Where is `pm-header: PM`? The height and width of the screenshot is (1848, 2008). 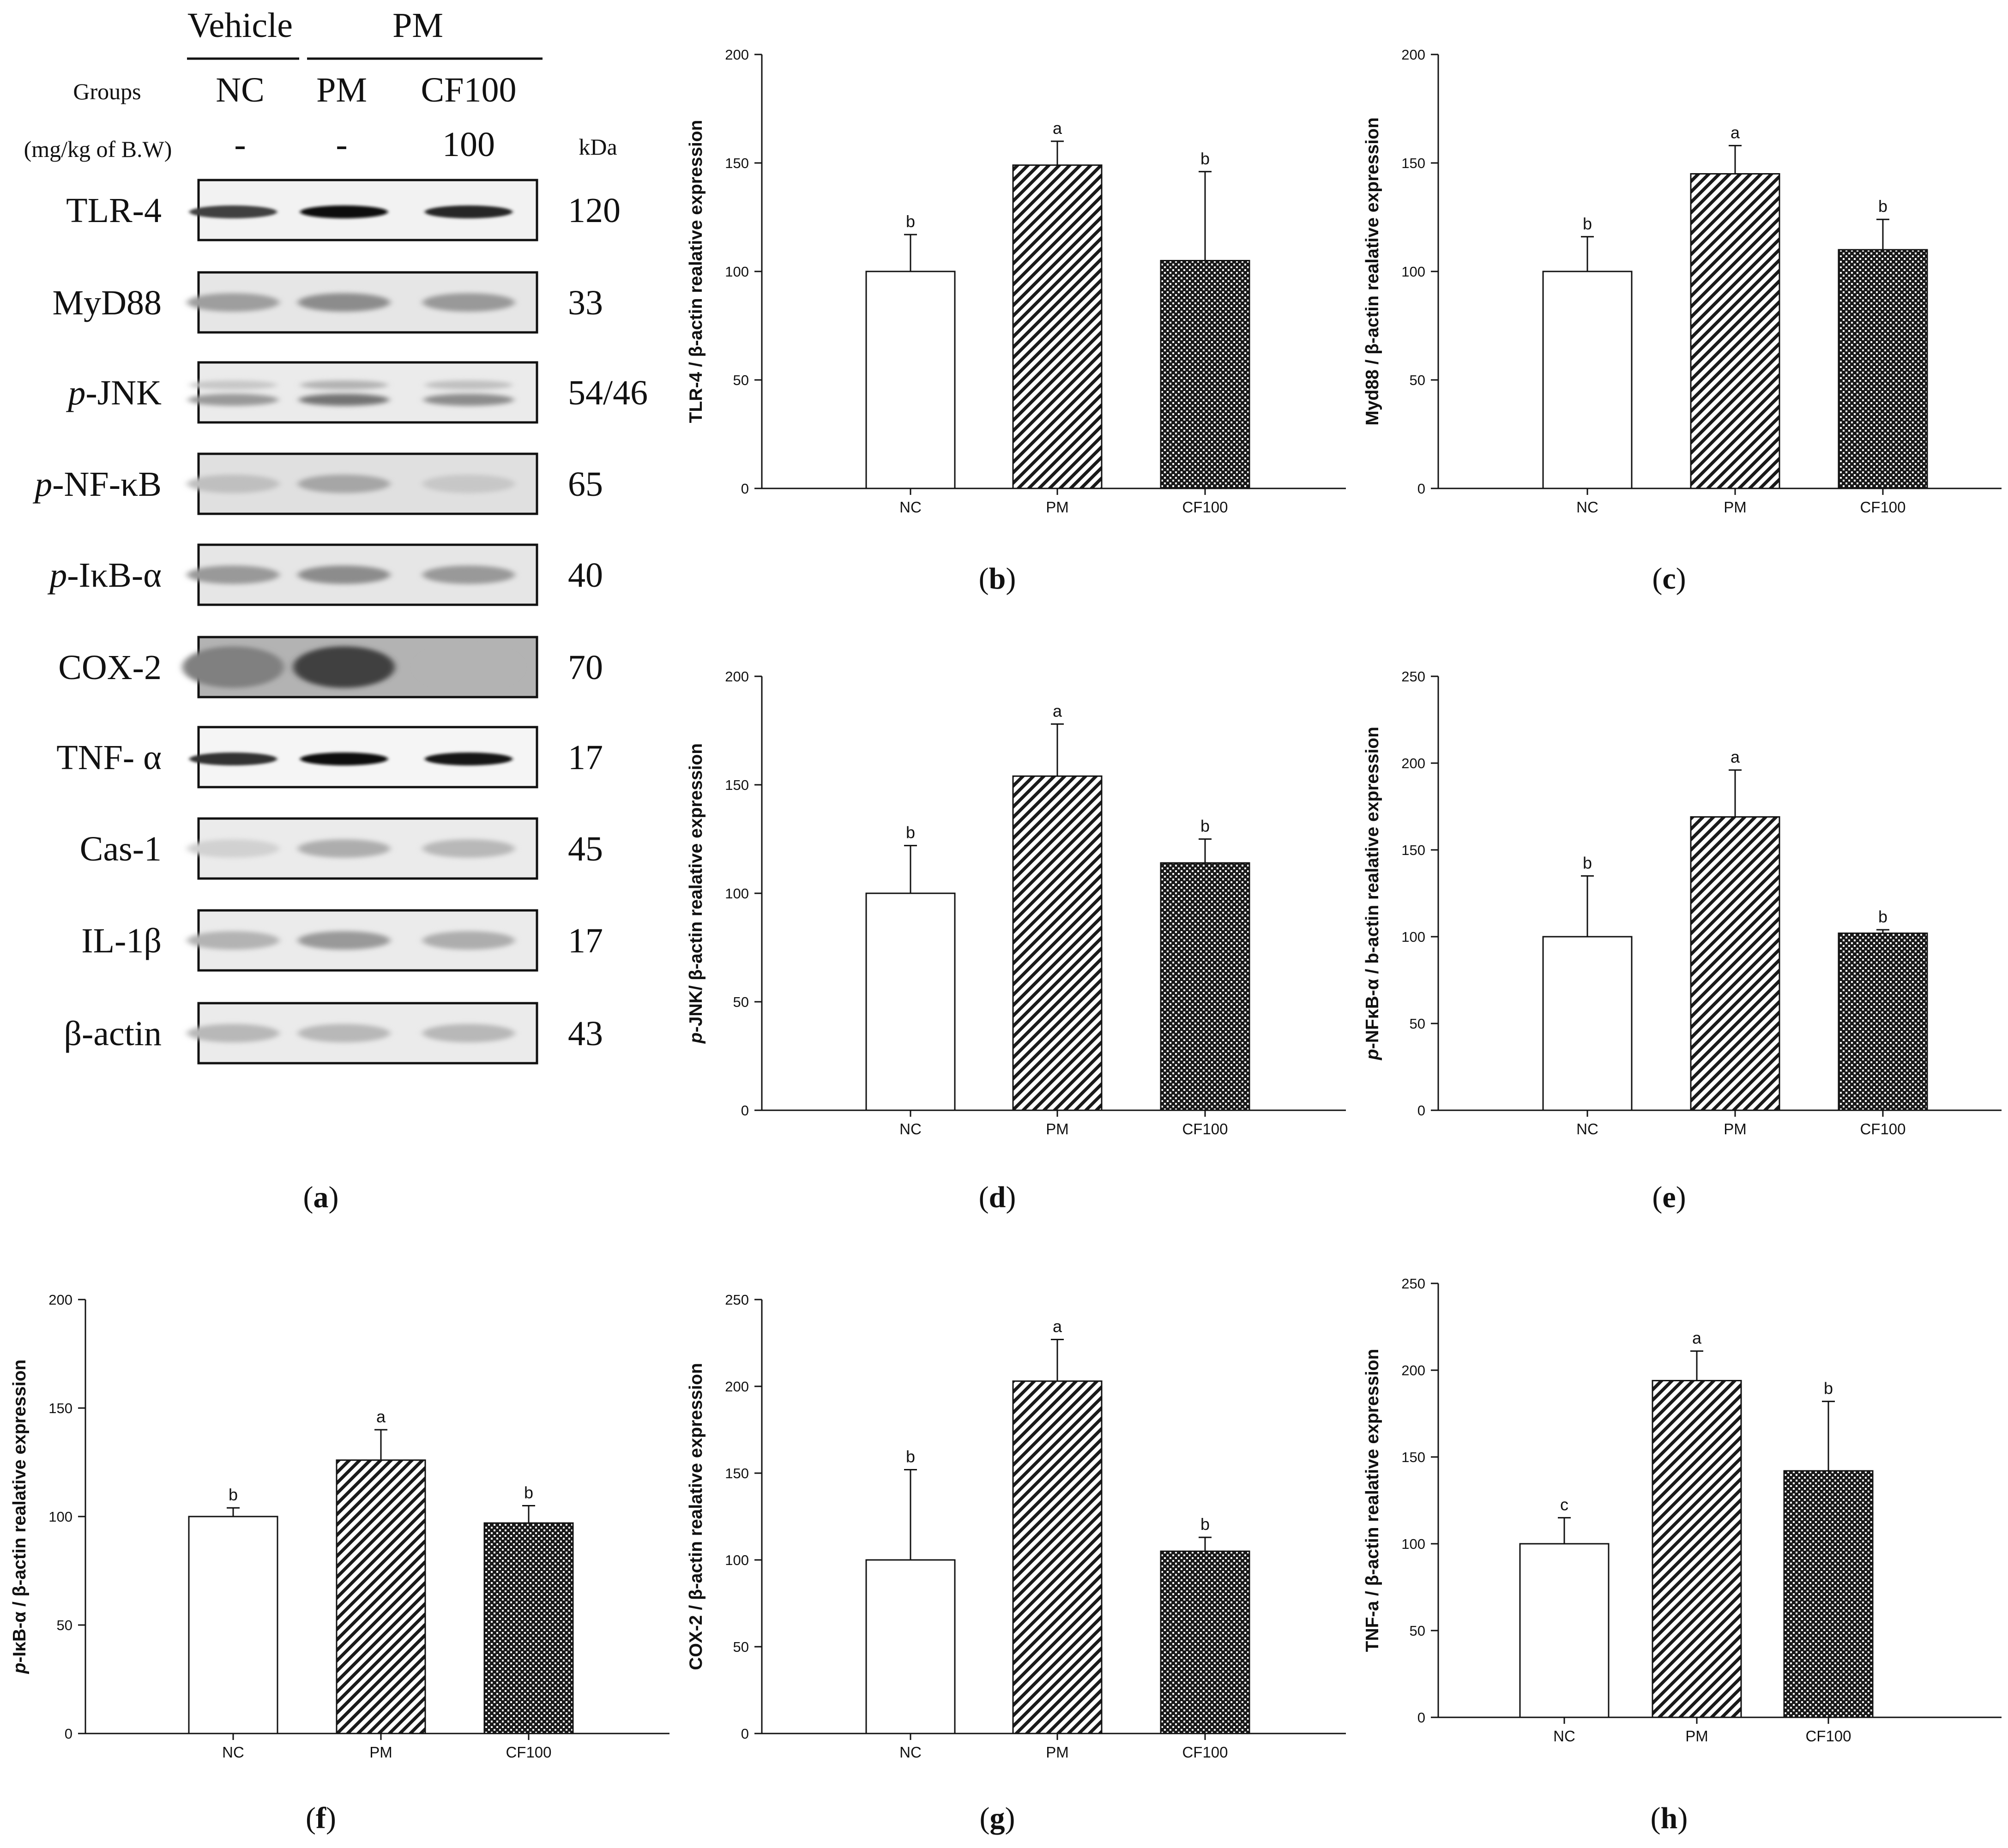 pm-header: PM is located at coordinates (417, 25).